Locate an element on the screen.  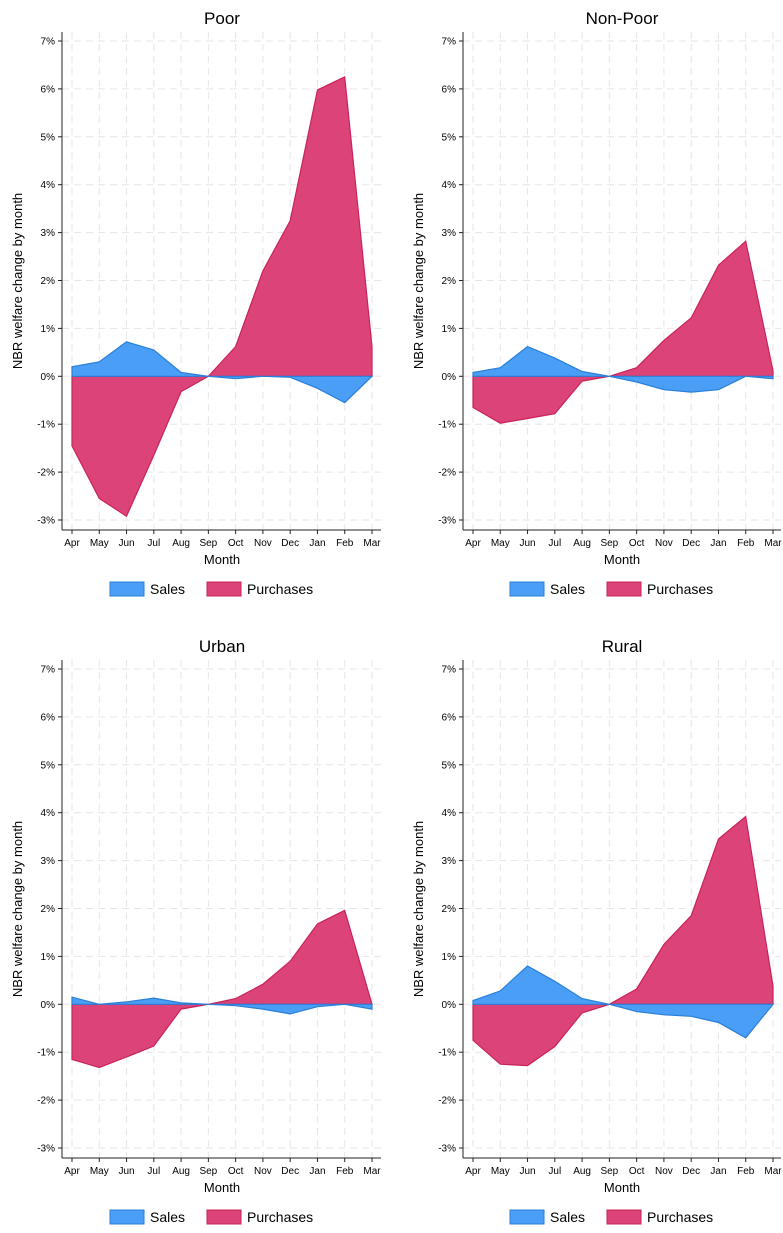
legend-swatch-sales is located at coordinates (527, 1217).